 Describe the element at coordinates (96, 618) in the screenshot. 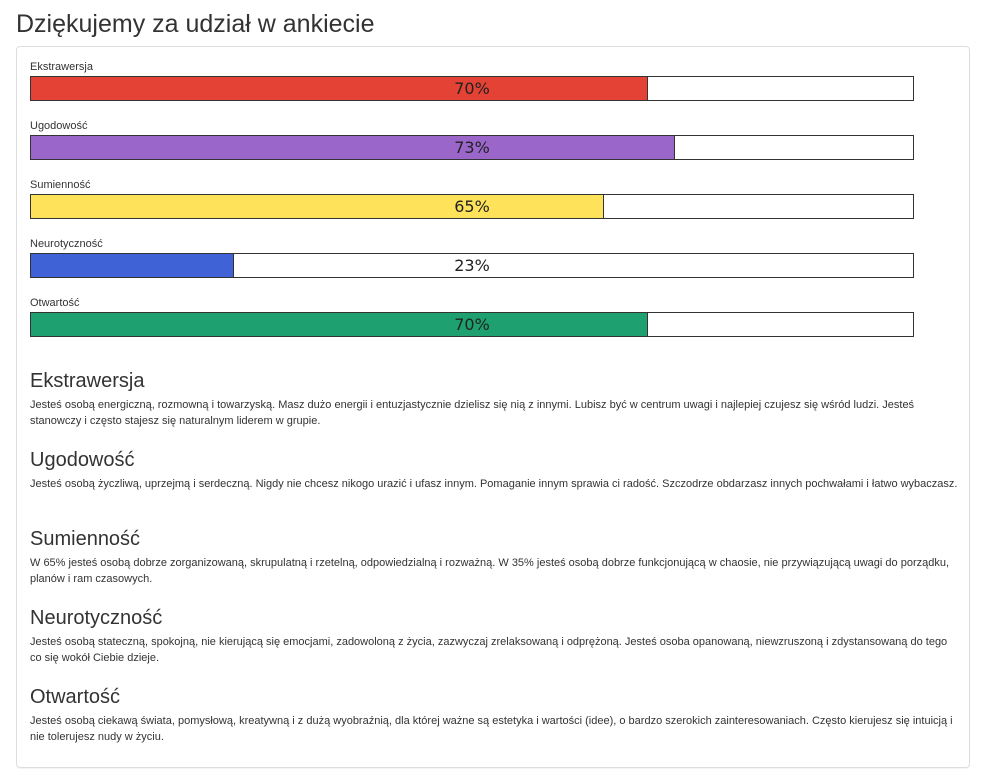

I see `description-title: Neurotyczność` at that location.